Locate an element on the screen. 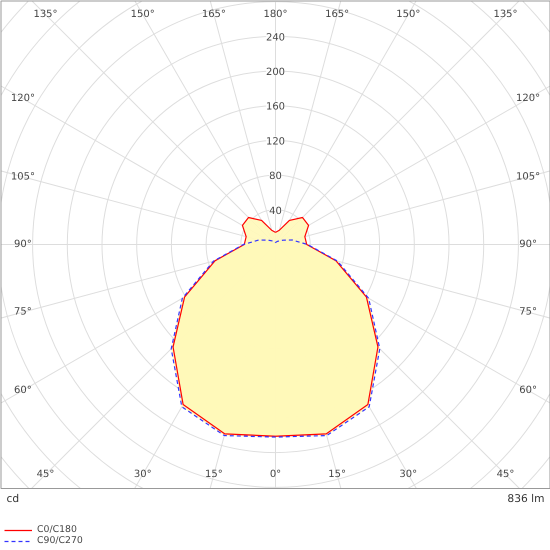 Image resolution: width=550 pixels, height=550 pixels. text: 836 lm is located at coordinates (526, 498).